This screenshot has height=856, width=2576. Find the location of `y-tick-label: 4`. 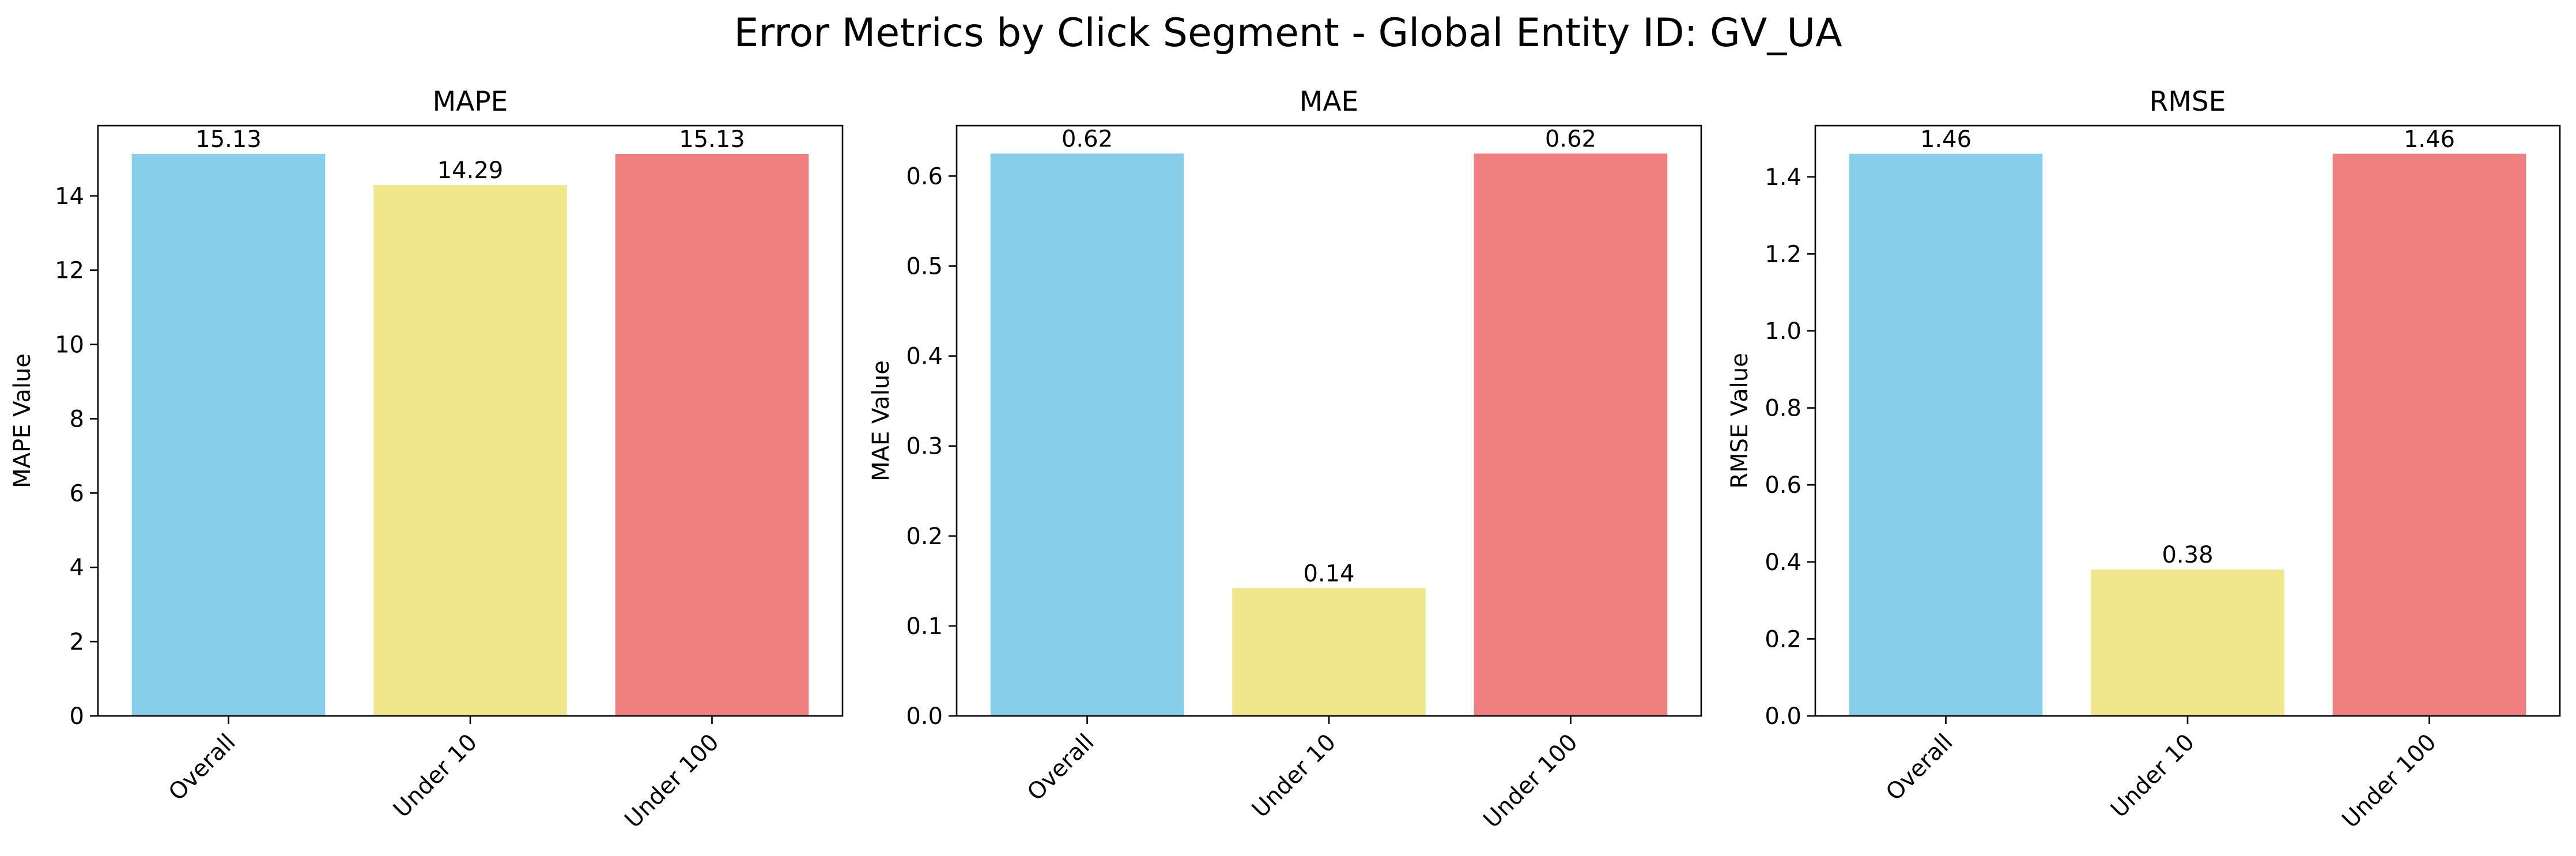

y-tick-label: 4 is located at coordinates (77, 568).